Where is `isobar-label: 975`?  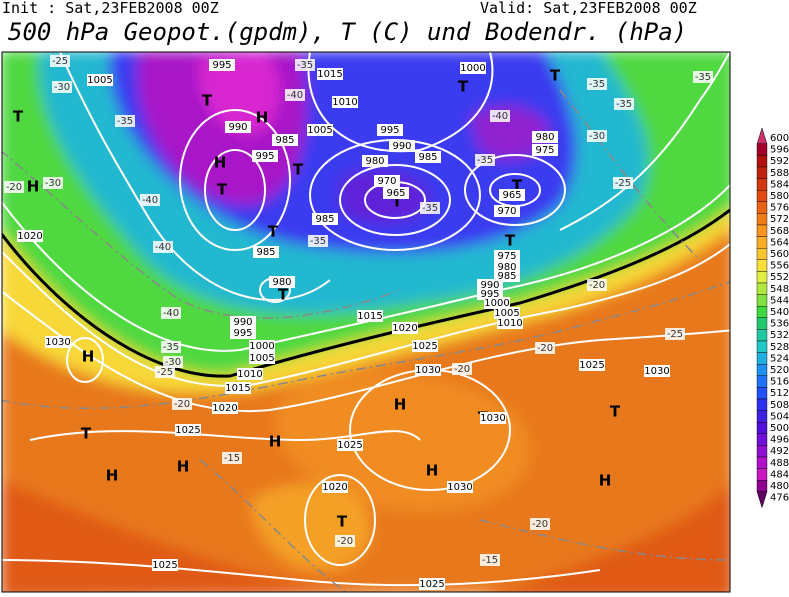 isobar-label: 975 is located at coordinates (506, 256).